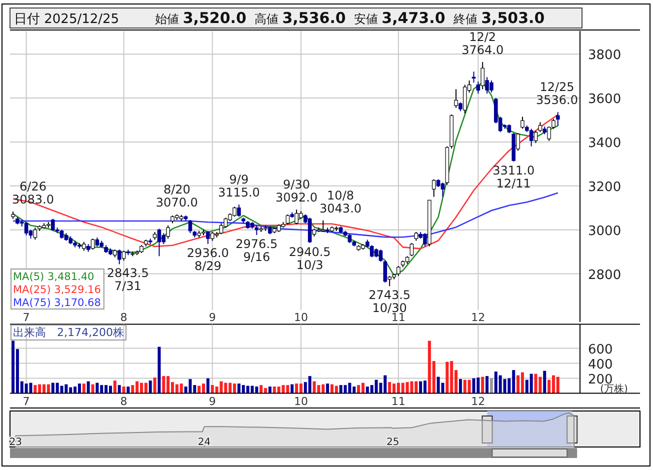 This screenshot has height=470, width=653. What do you see at coordinates (513, 176) in the screenshot?
I see `annotation: 3311.0 12/11` at bounding box center [513, 176].